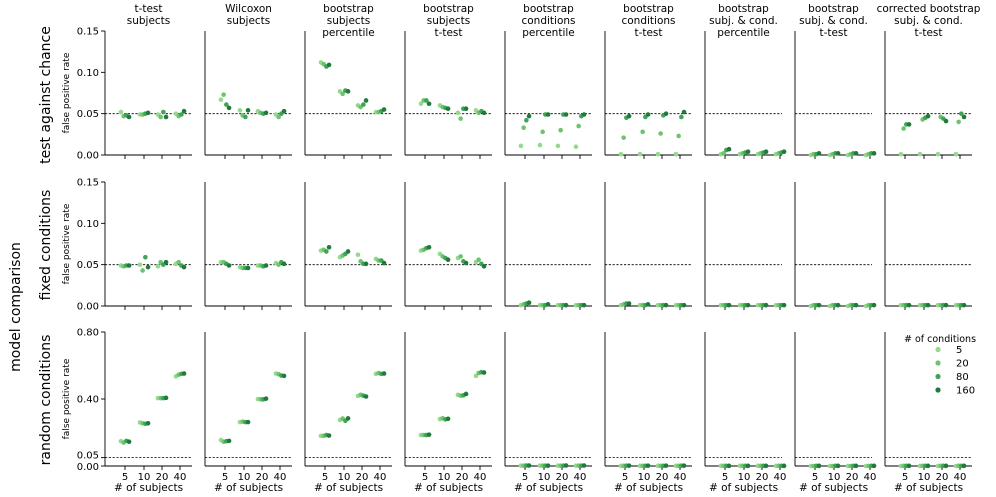  What do you see at coordinates (833, 21) in the screenshot?
I see `column-title: bootstrap subj. & cond. t-test` at bounding box center [833, 21].